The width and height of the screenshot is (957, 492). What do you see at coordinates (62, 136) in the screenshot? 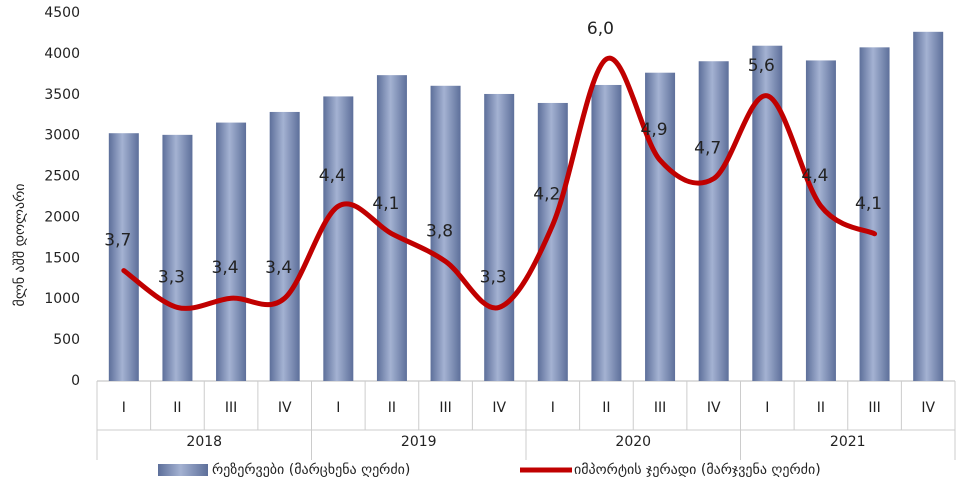
I see `y-tick-label: 3000` at bounding box center [62, 136].